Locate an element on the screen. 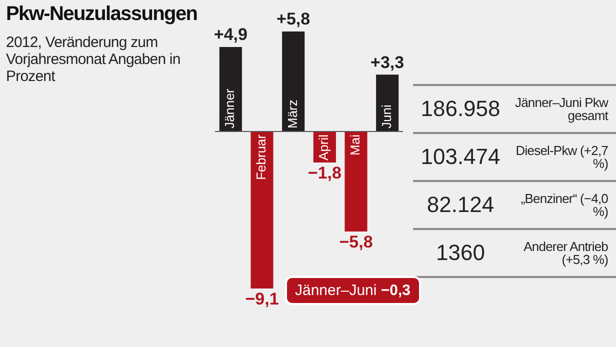 This screenshot has width=616, height=347. data-label: +3,3 is located at coordinates (387, 62).